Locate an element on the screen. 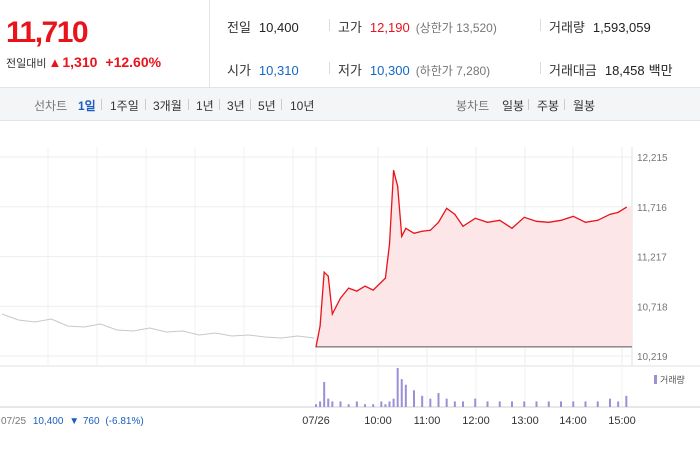 This screenshot has width=700, height=450. stat-volume: 거래량 1,593,059 is located at coordinates (600, 26).